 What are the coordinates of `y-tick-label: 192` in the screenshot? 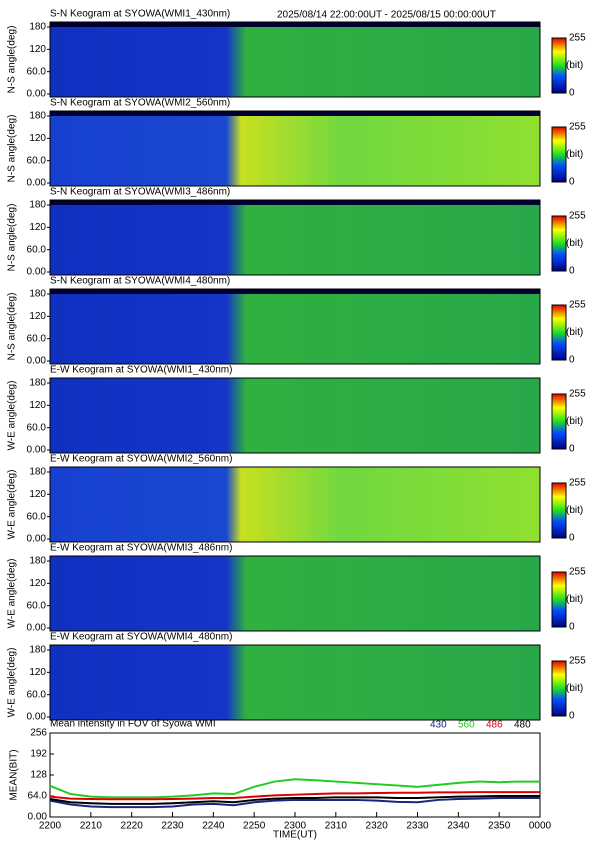 It's located at (38, 754).